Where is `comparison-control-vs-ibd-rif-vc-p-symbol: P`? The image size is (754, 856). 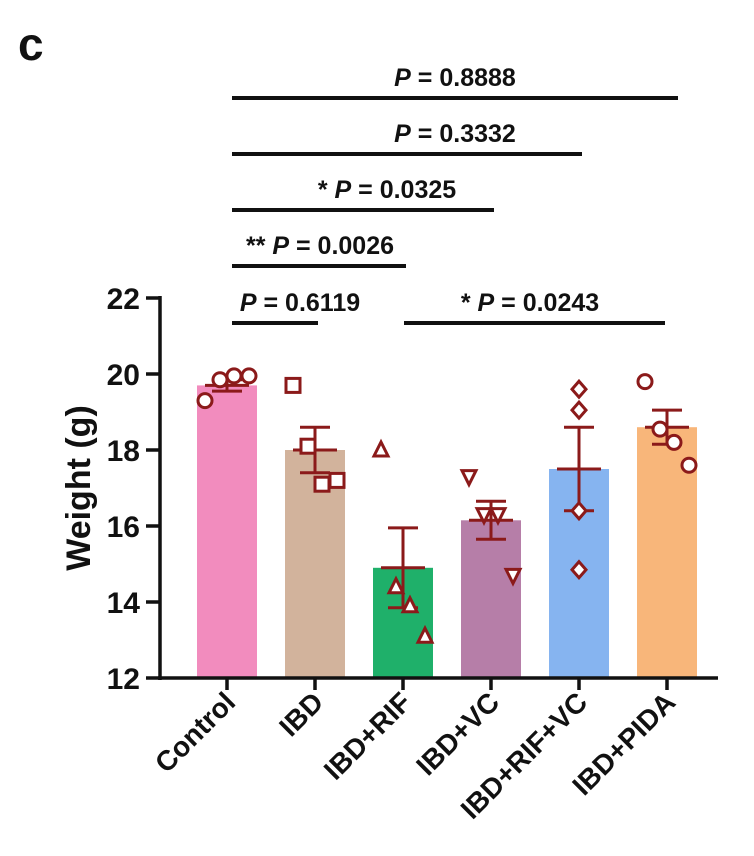
comparison-control-vs-ibd-rif-vc-p-symbol: P is located at coordinates (402, 134).